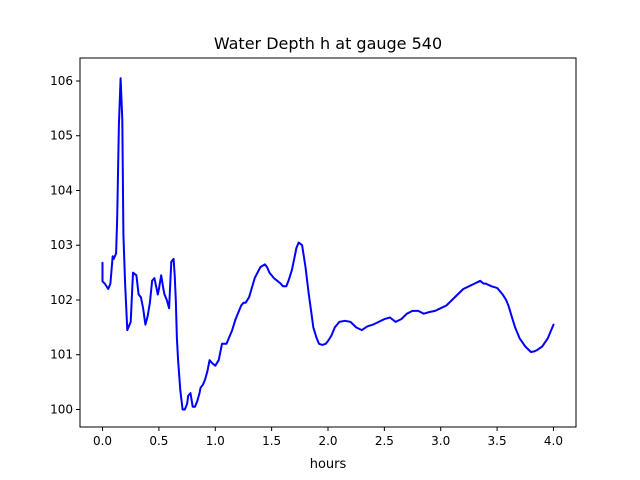  I want to click on x-axis-label: hours, so click(328, 464).